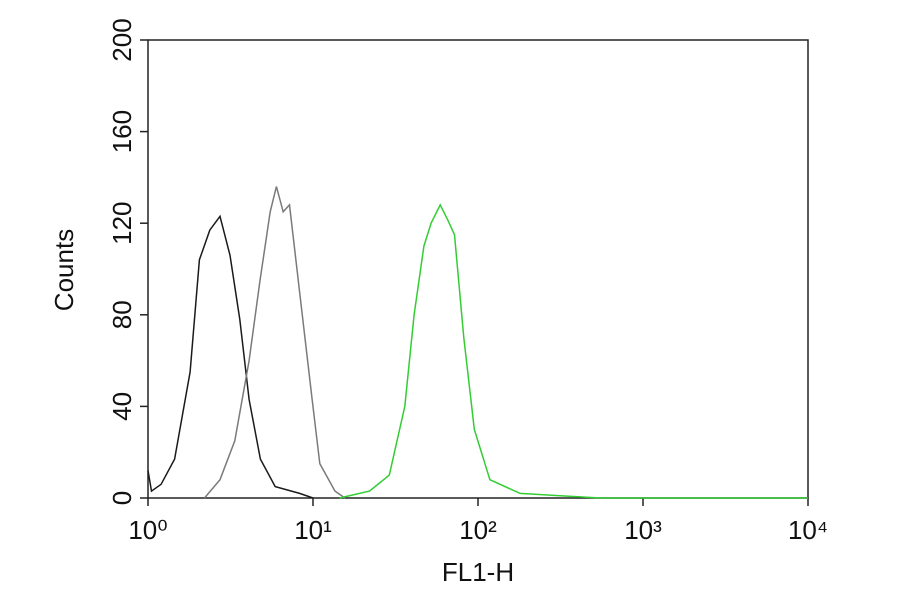  I want to click on x-tick-label: 10¹, so click(313, 530).